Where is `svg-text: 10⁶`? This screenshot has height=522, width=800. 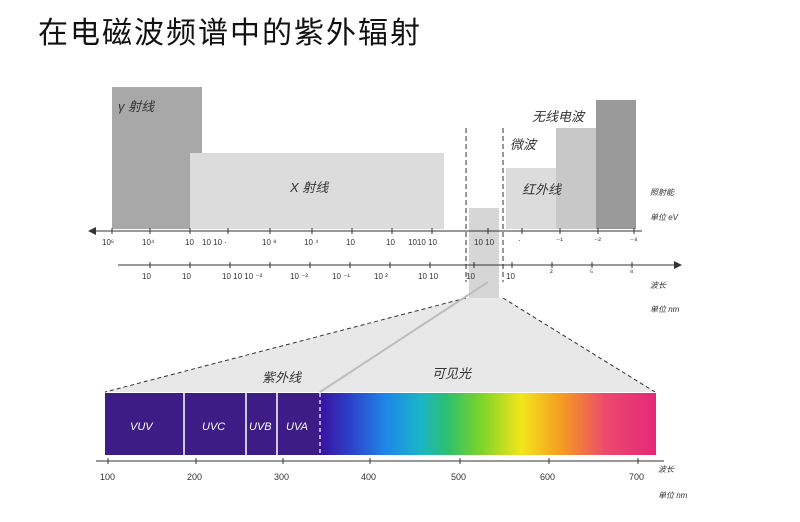
svg-text: 10⁶ is located at coordinates (108, 242).